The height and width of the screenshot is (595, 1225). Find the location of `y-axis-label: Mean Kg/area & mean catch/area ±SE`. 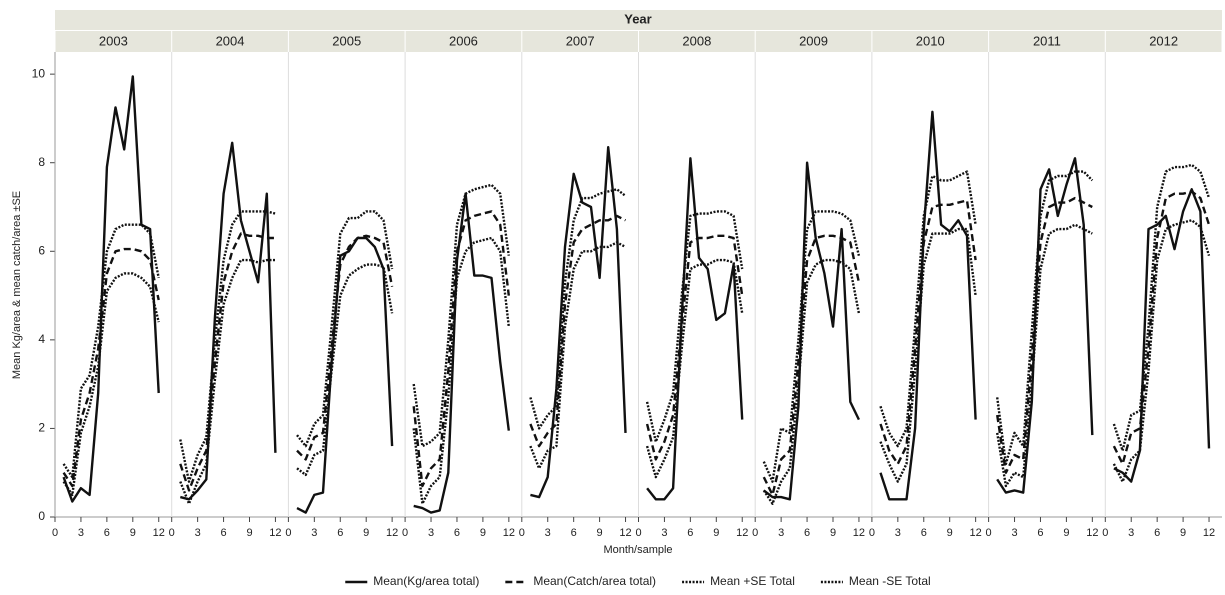

y-axis-label: Mean Kg/area & mean catch/area ±SE is located at coordinates (17, 285).